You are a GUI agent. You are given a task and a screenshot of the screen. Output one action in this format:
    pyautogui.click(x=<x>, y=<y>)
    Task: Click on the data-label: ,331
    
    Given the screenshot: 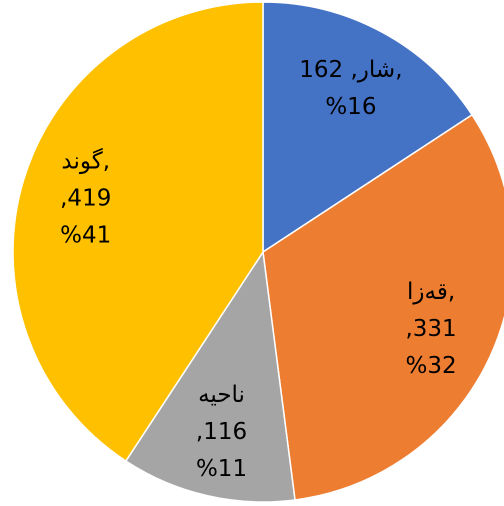 What is the action you would take?
    pyautogui.click(x=430, y=329)
    